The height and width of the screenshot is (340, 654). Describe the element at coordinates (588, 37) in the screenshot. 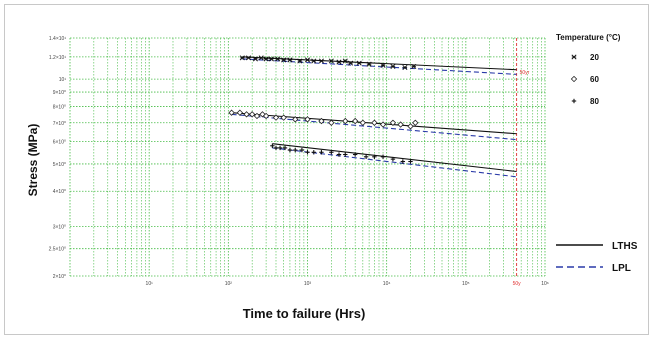

I see `legend-title: Temperature (°C)` at that location.